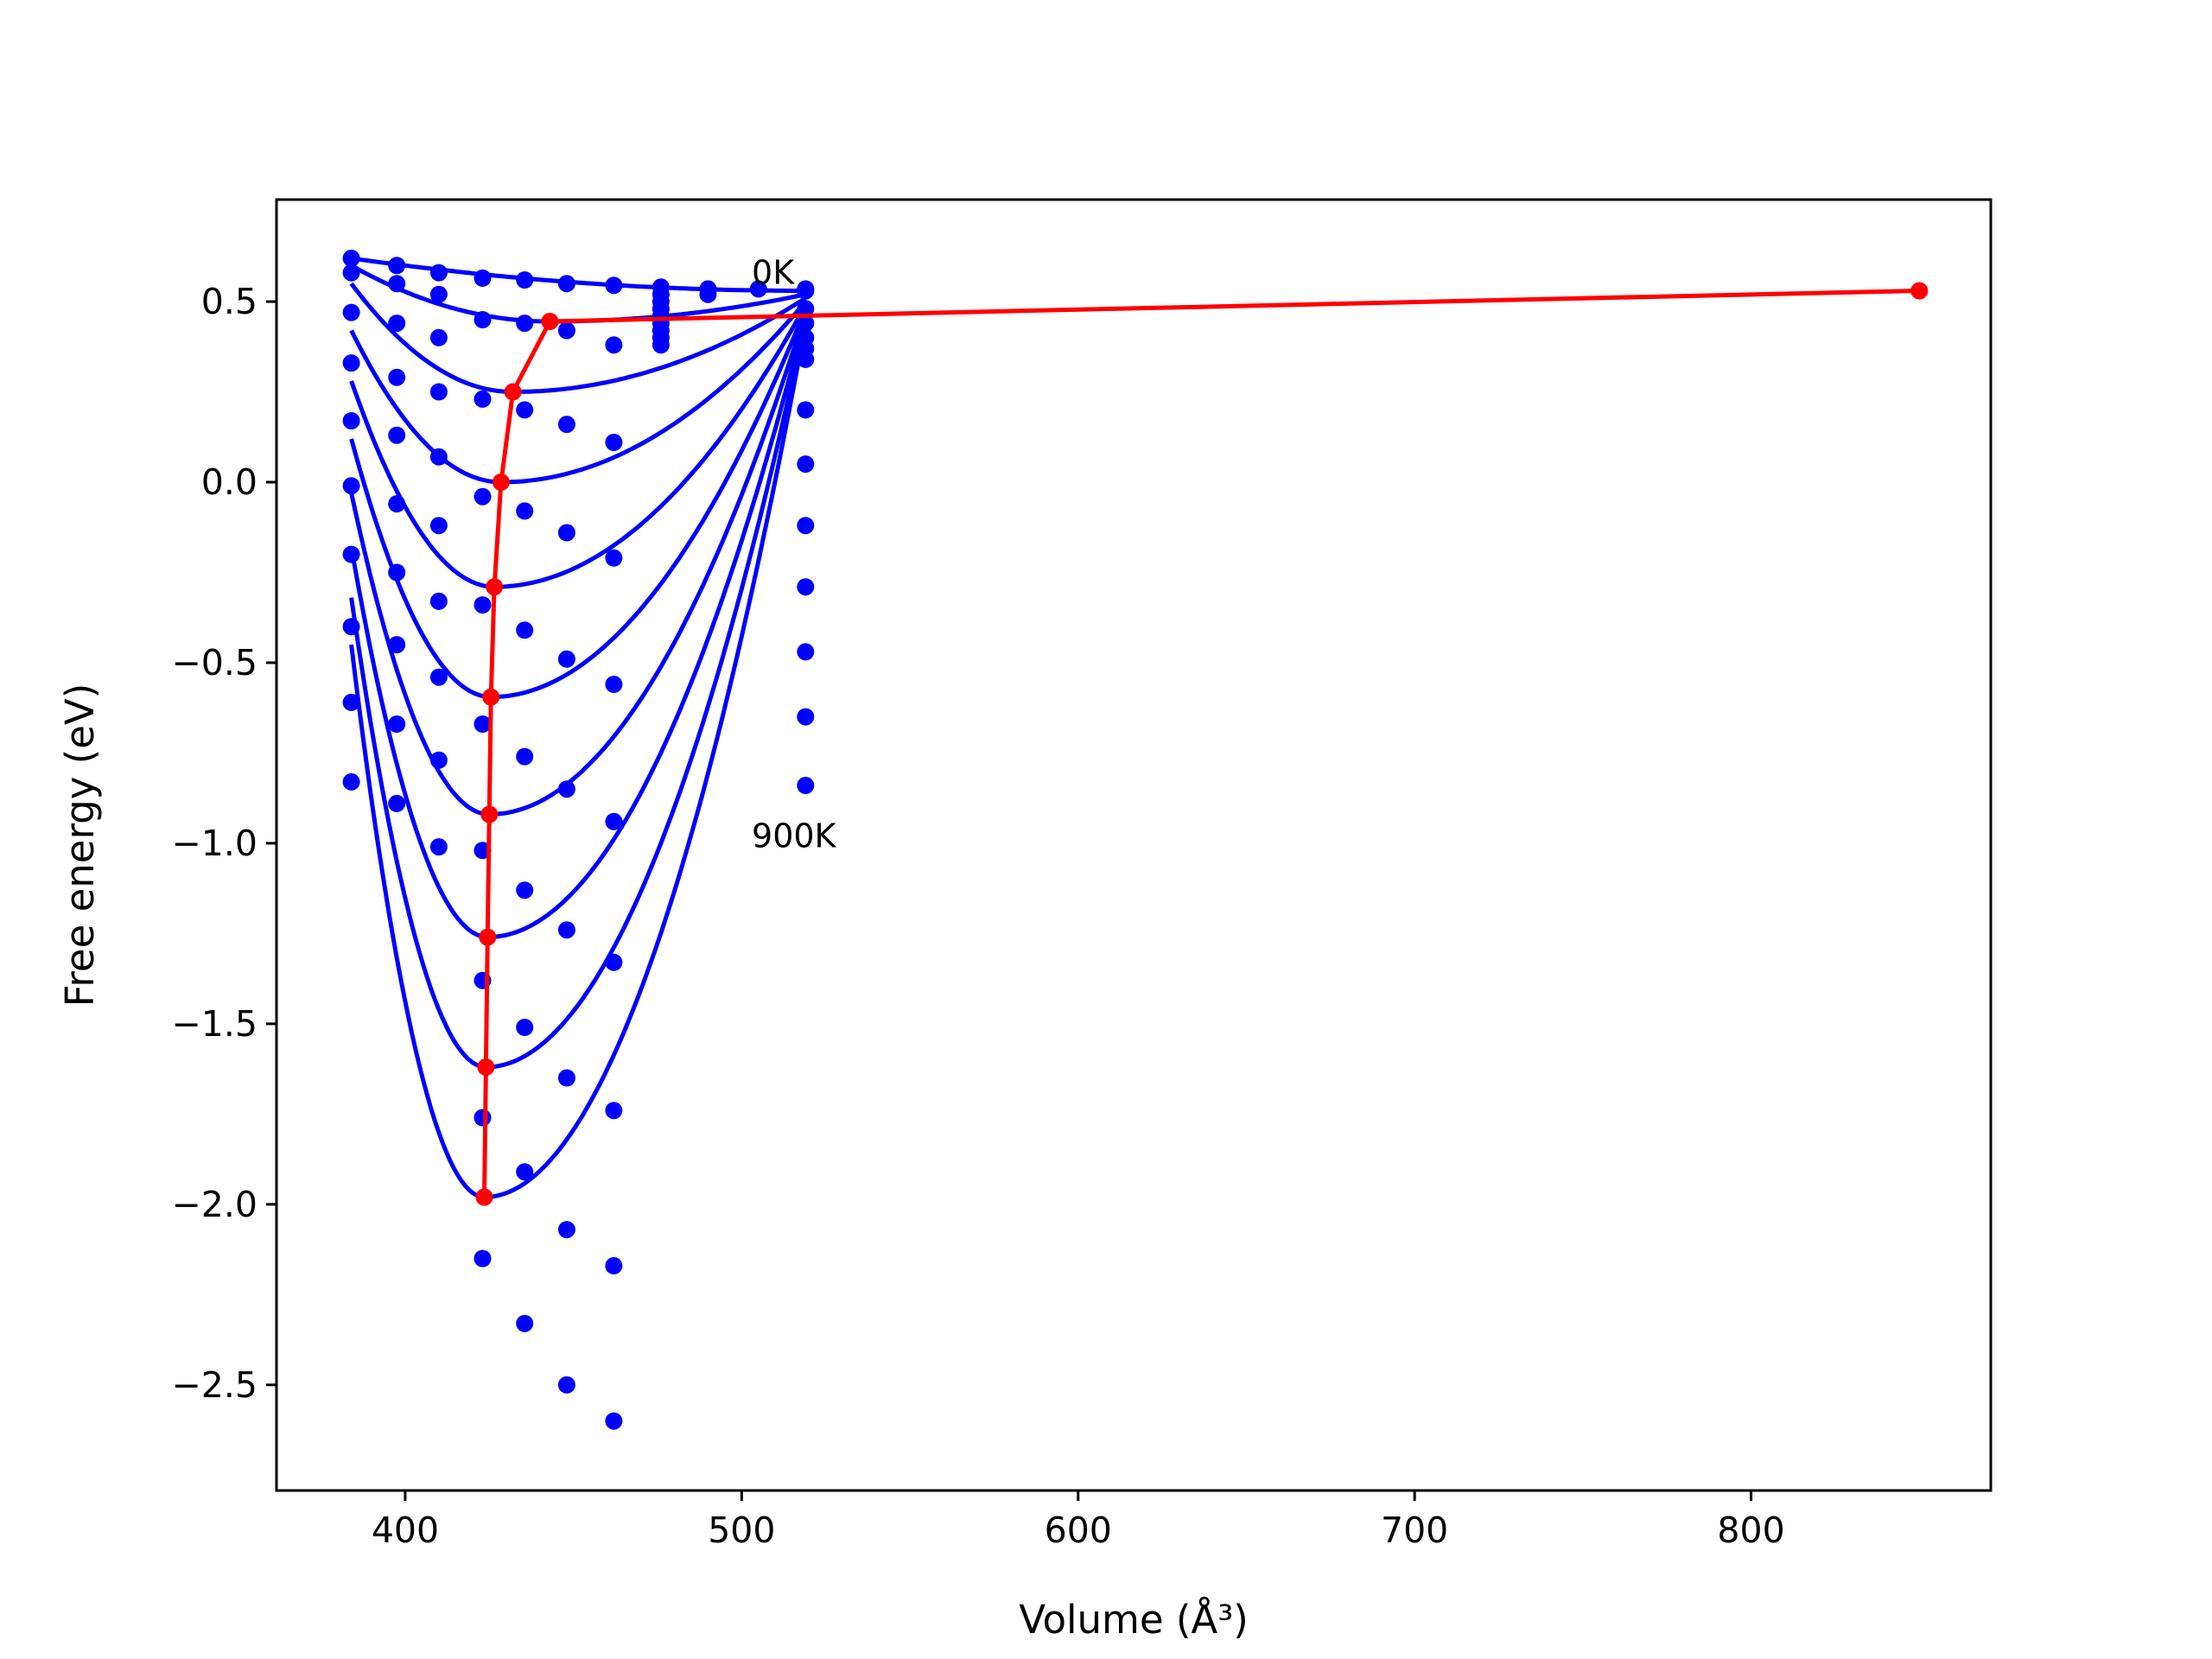  Describe the element at coordinates (405, 1530) in the screenshot. I see `x-tick-label-0: 400` at that location.